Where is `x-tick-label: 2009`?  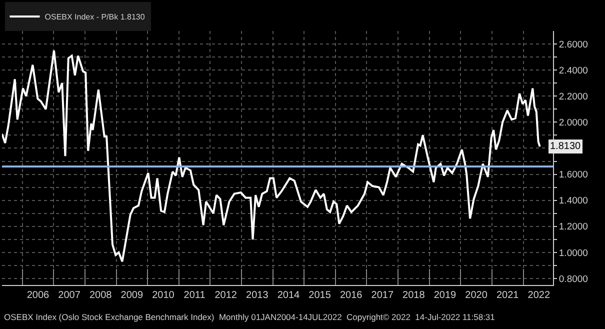 x-tick-label: 2009 is located at coordinates (132, 295).